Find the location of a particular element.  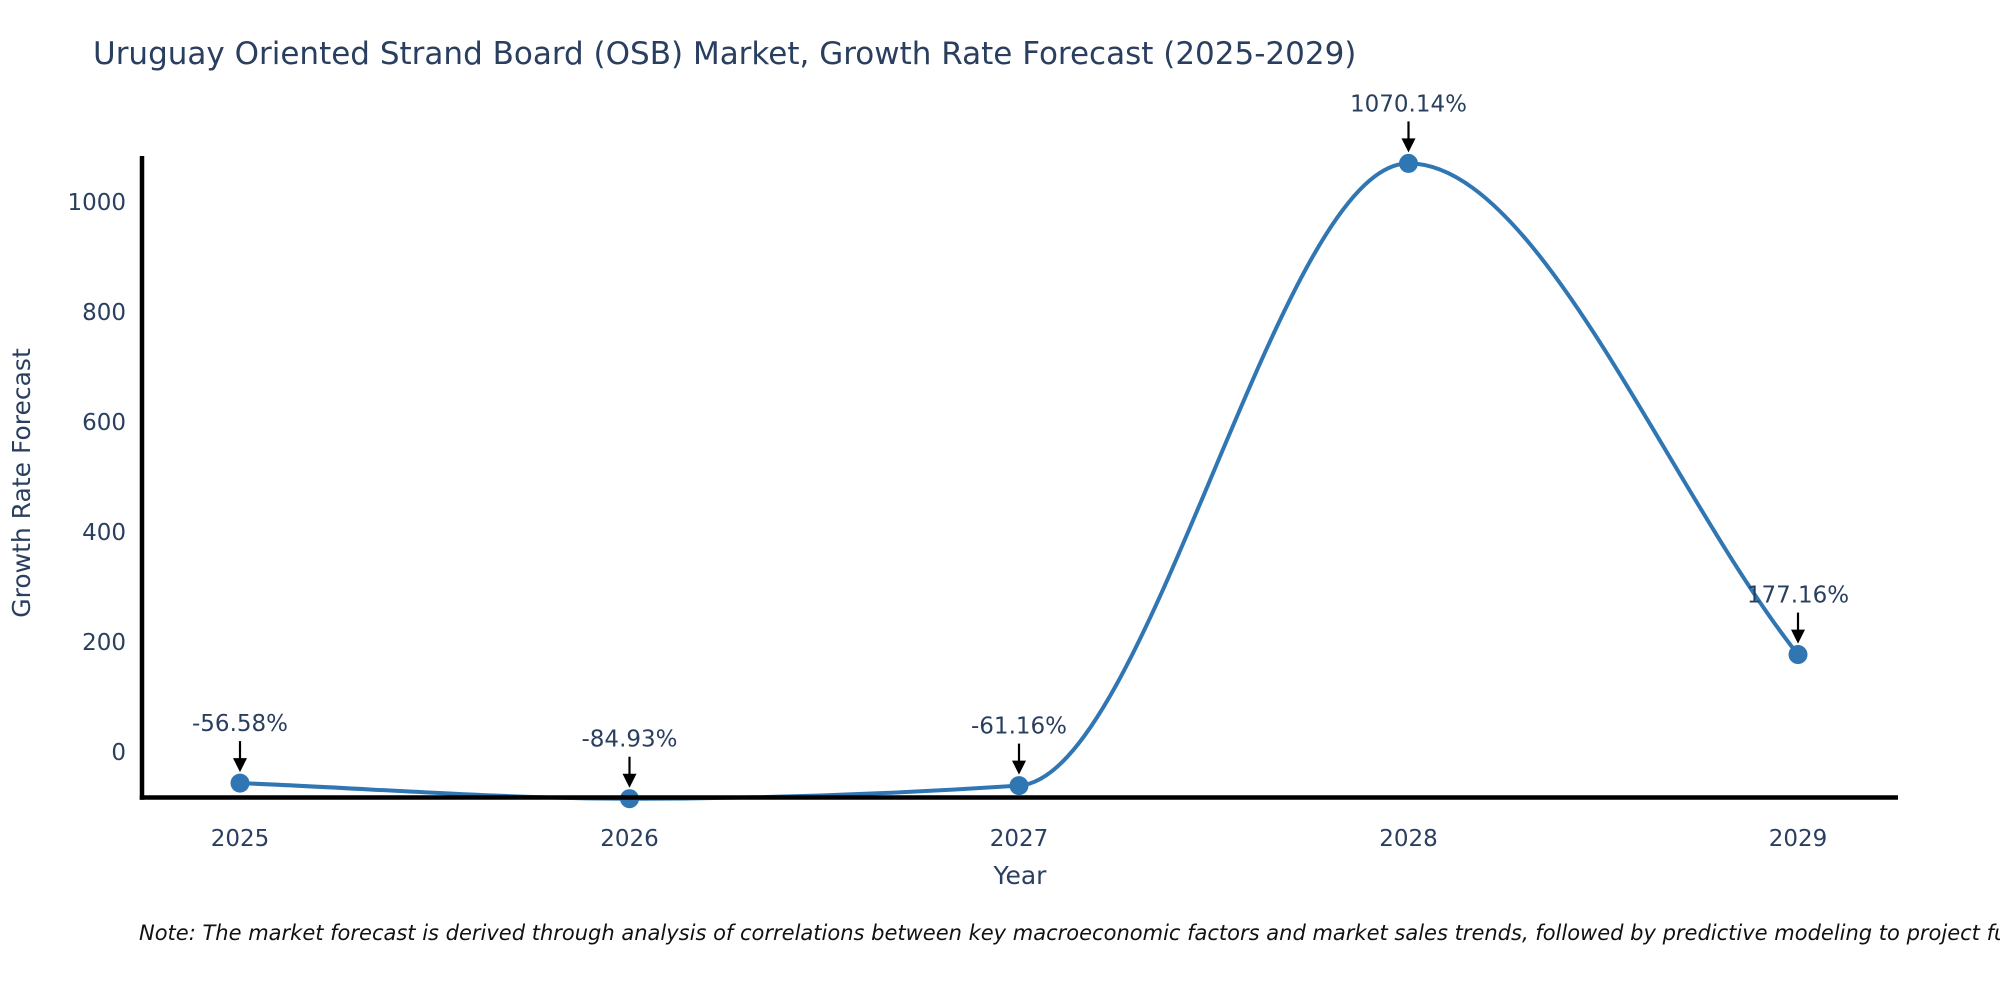

x-tick-label: 2027 is located at coordinates (1019, 839).